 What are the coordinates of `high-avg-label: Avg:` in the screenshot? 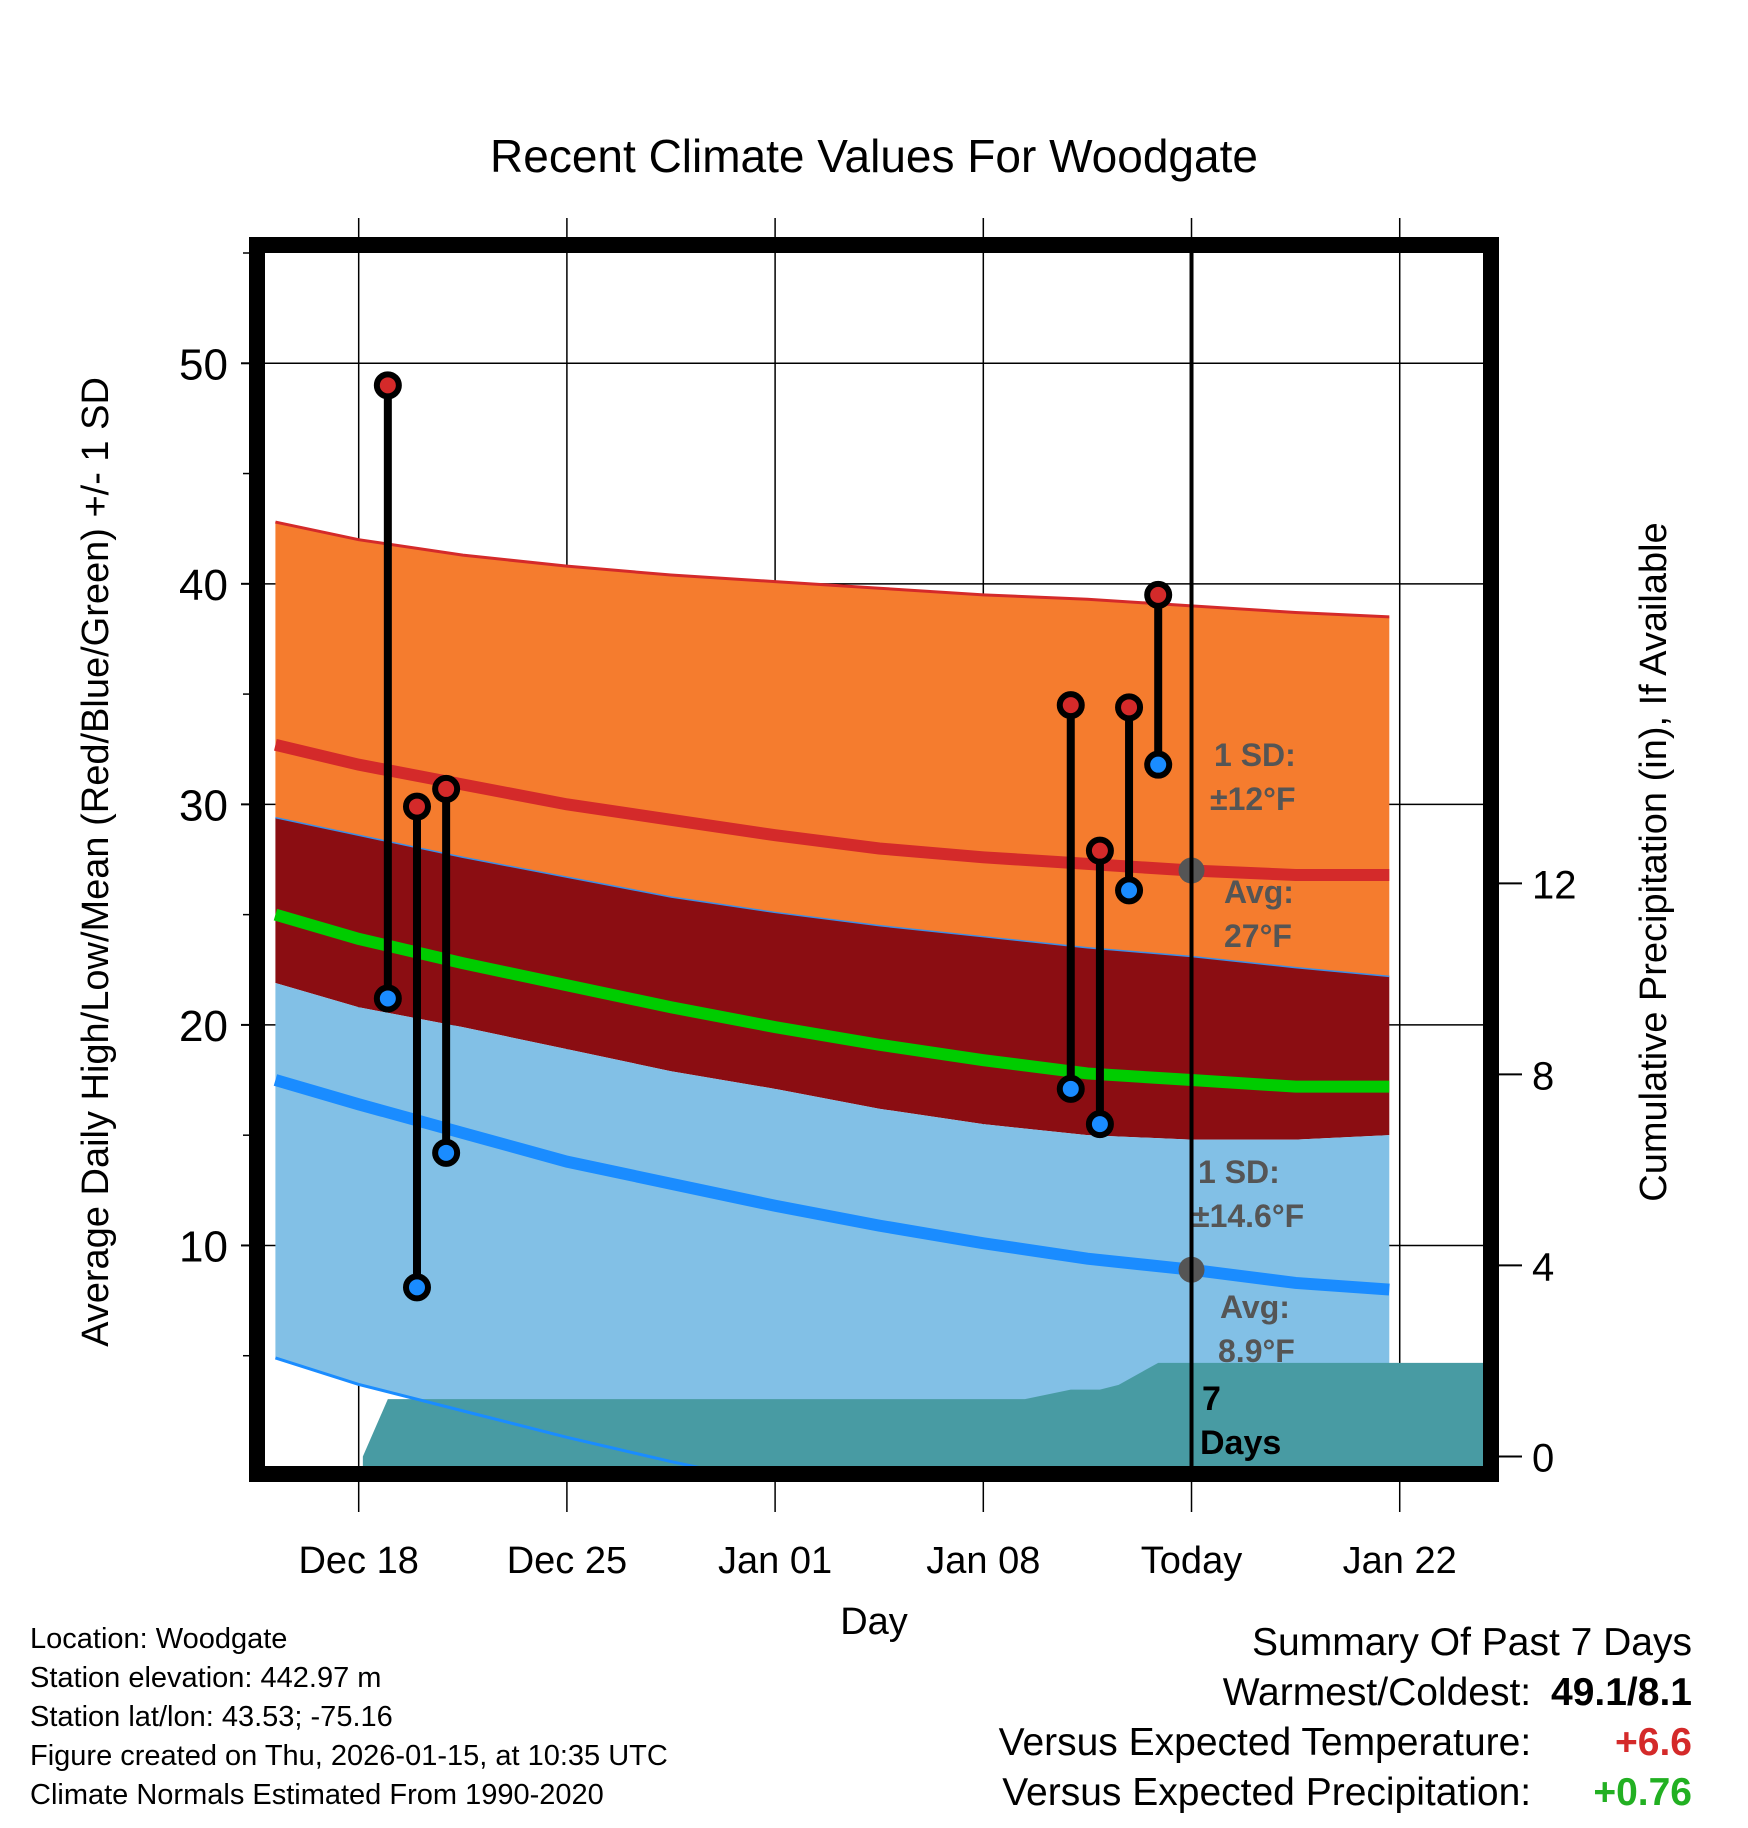 It's located at (1259, 892).